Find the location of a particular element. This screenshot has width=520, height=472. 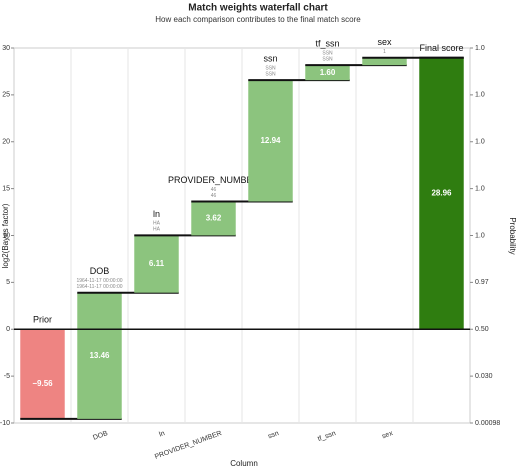

y2-tick-label: 0.50 is located at coordinates (482, 329).